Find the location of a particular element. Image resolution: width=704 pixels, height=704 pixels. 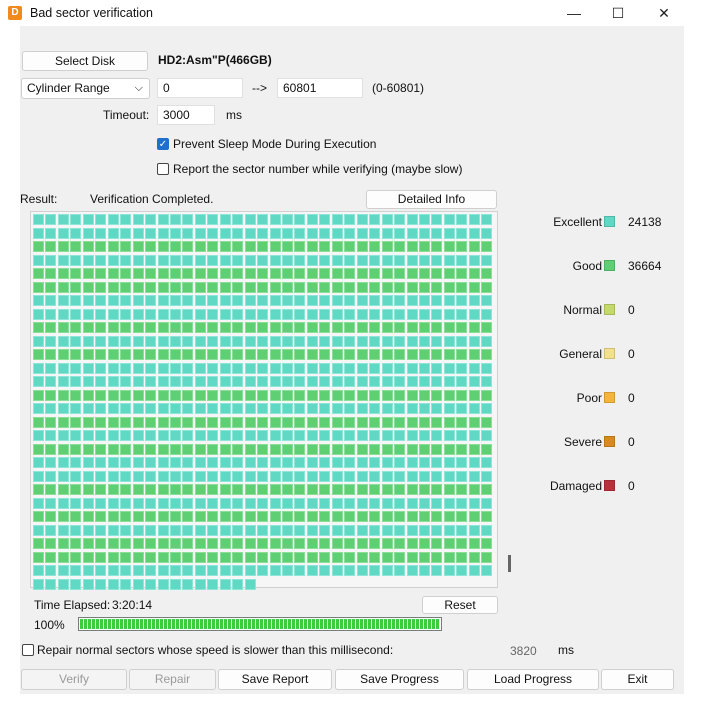

range-mode-select: Cylinder Range ⌵ is located at coordinates (85, 88).